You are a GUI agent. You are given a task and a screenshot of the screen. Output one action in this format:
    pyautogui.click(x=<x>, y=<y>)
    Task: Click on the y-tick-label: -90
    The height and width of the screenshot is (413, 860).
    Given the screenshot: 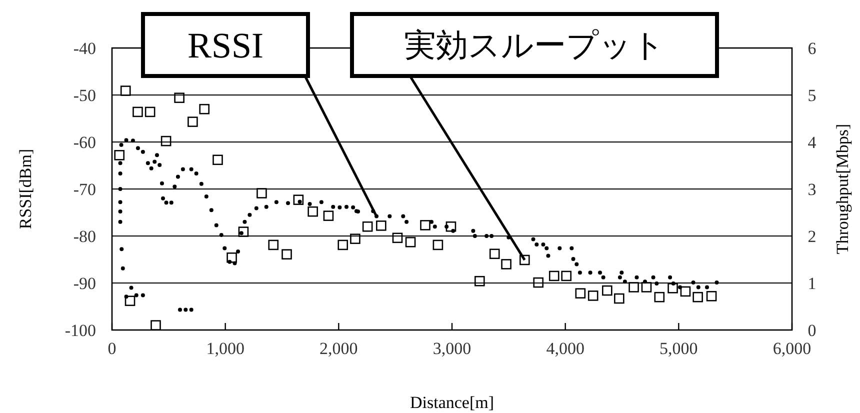 What is the action you would take?
    pyautogui.click(x=84, y=283)
    